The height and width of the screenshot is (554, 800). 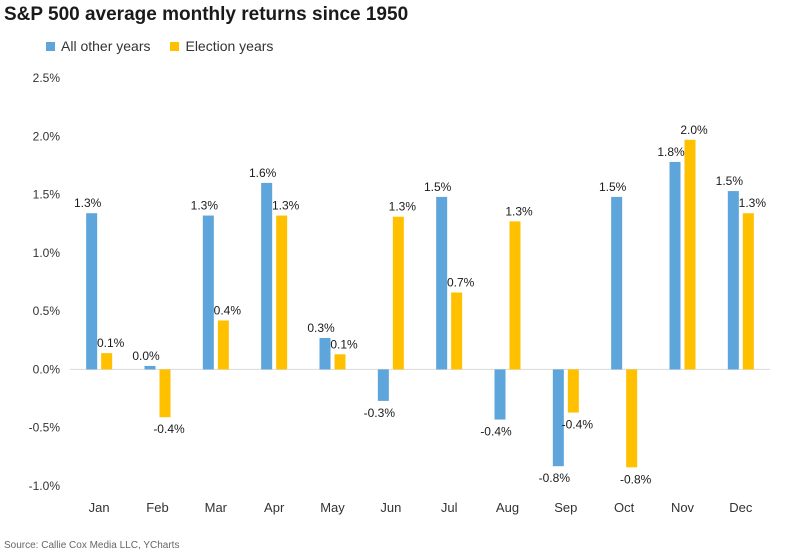 I want to click on data-label-election-years-sep: -0.4%, so click(x=578, y=425).